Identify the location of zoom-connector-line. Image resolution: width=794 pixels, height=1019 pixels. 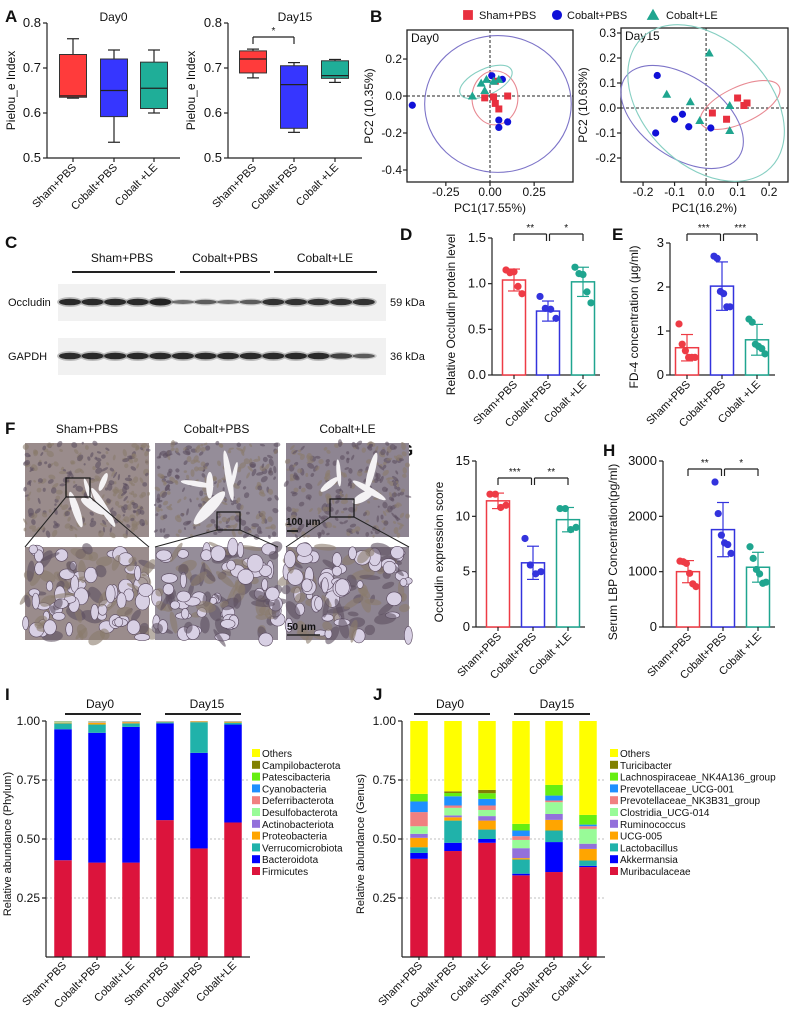
(45, 522).